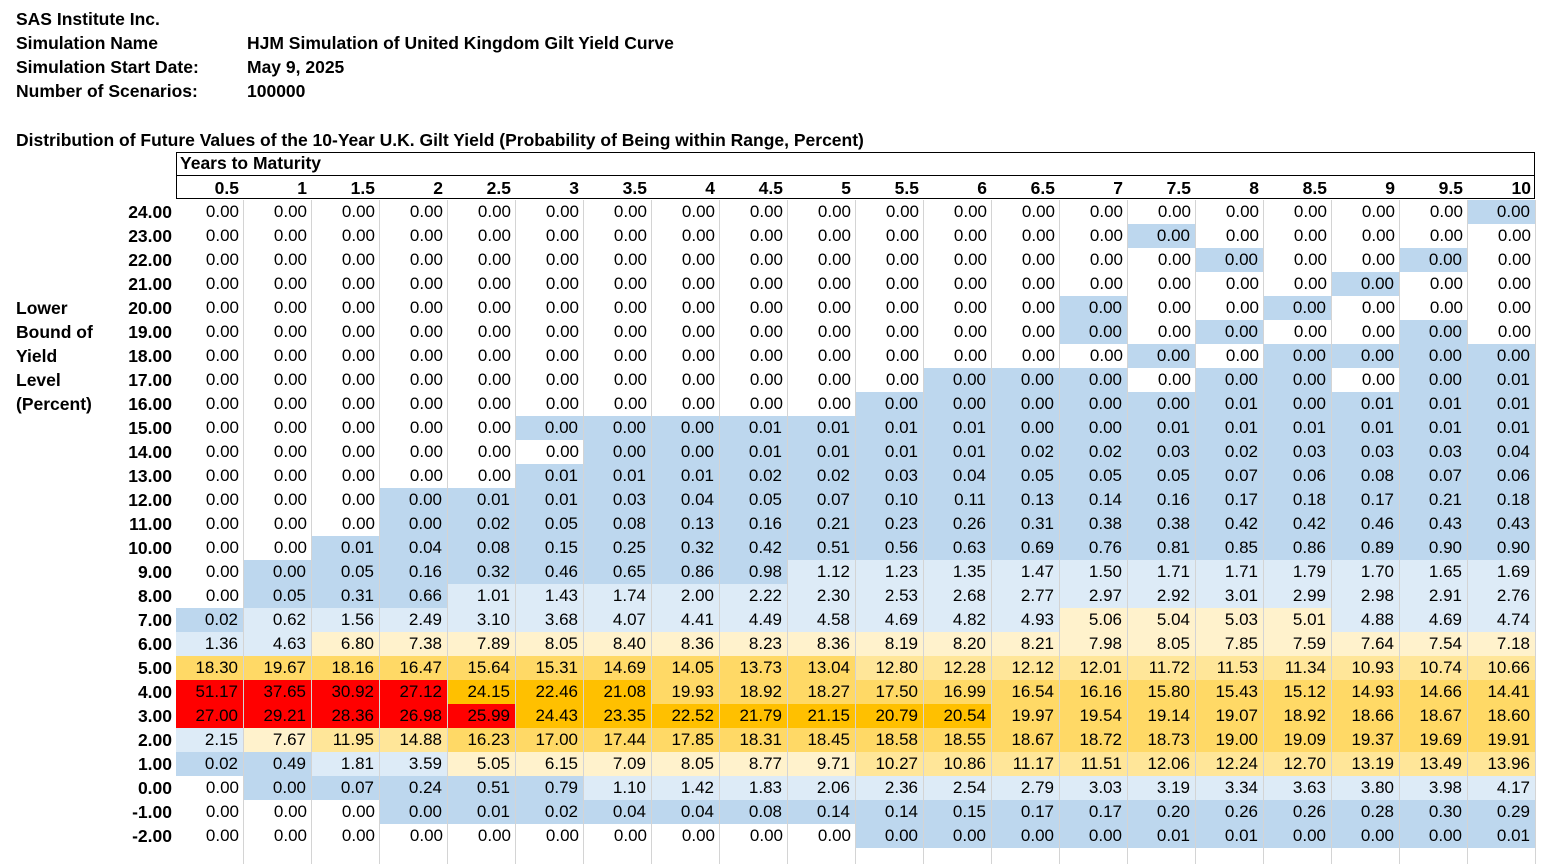  What do you see at coordinates (821, 524) in the screenshot?
I see `table-cell: 0.21` at bounding box center [821, 524].